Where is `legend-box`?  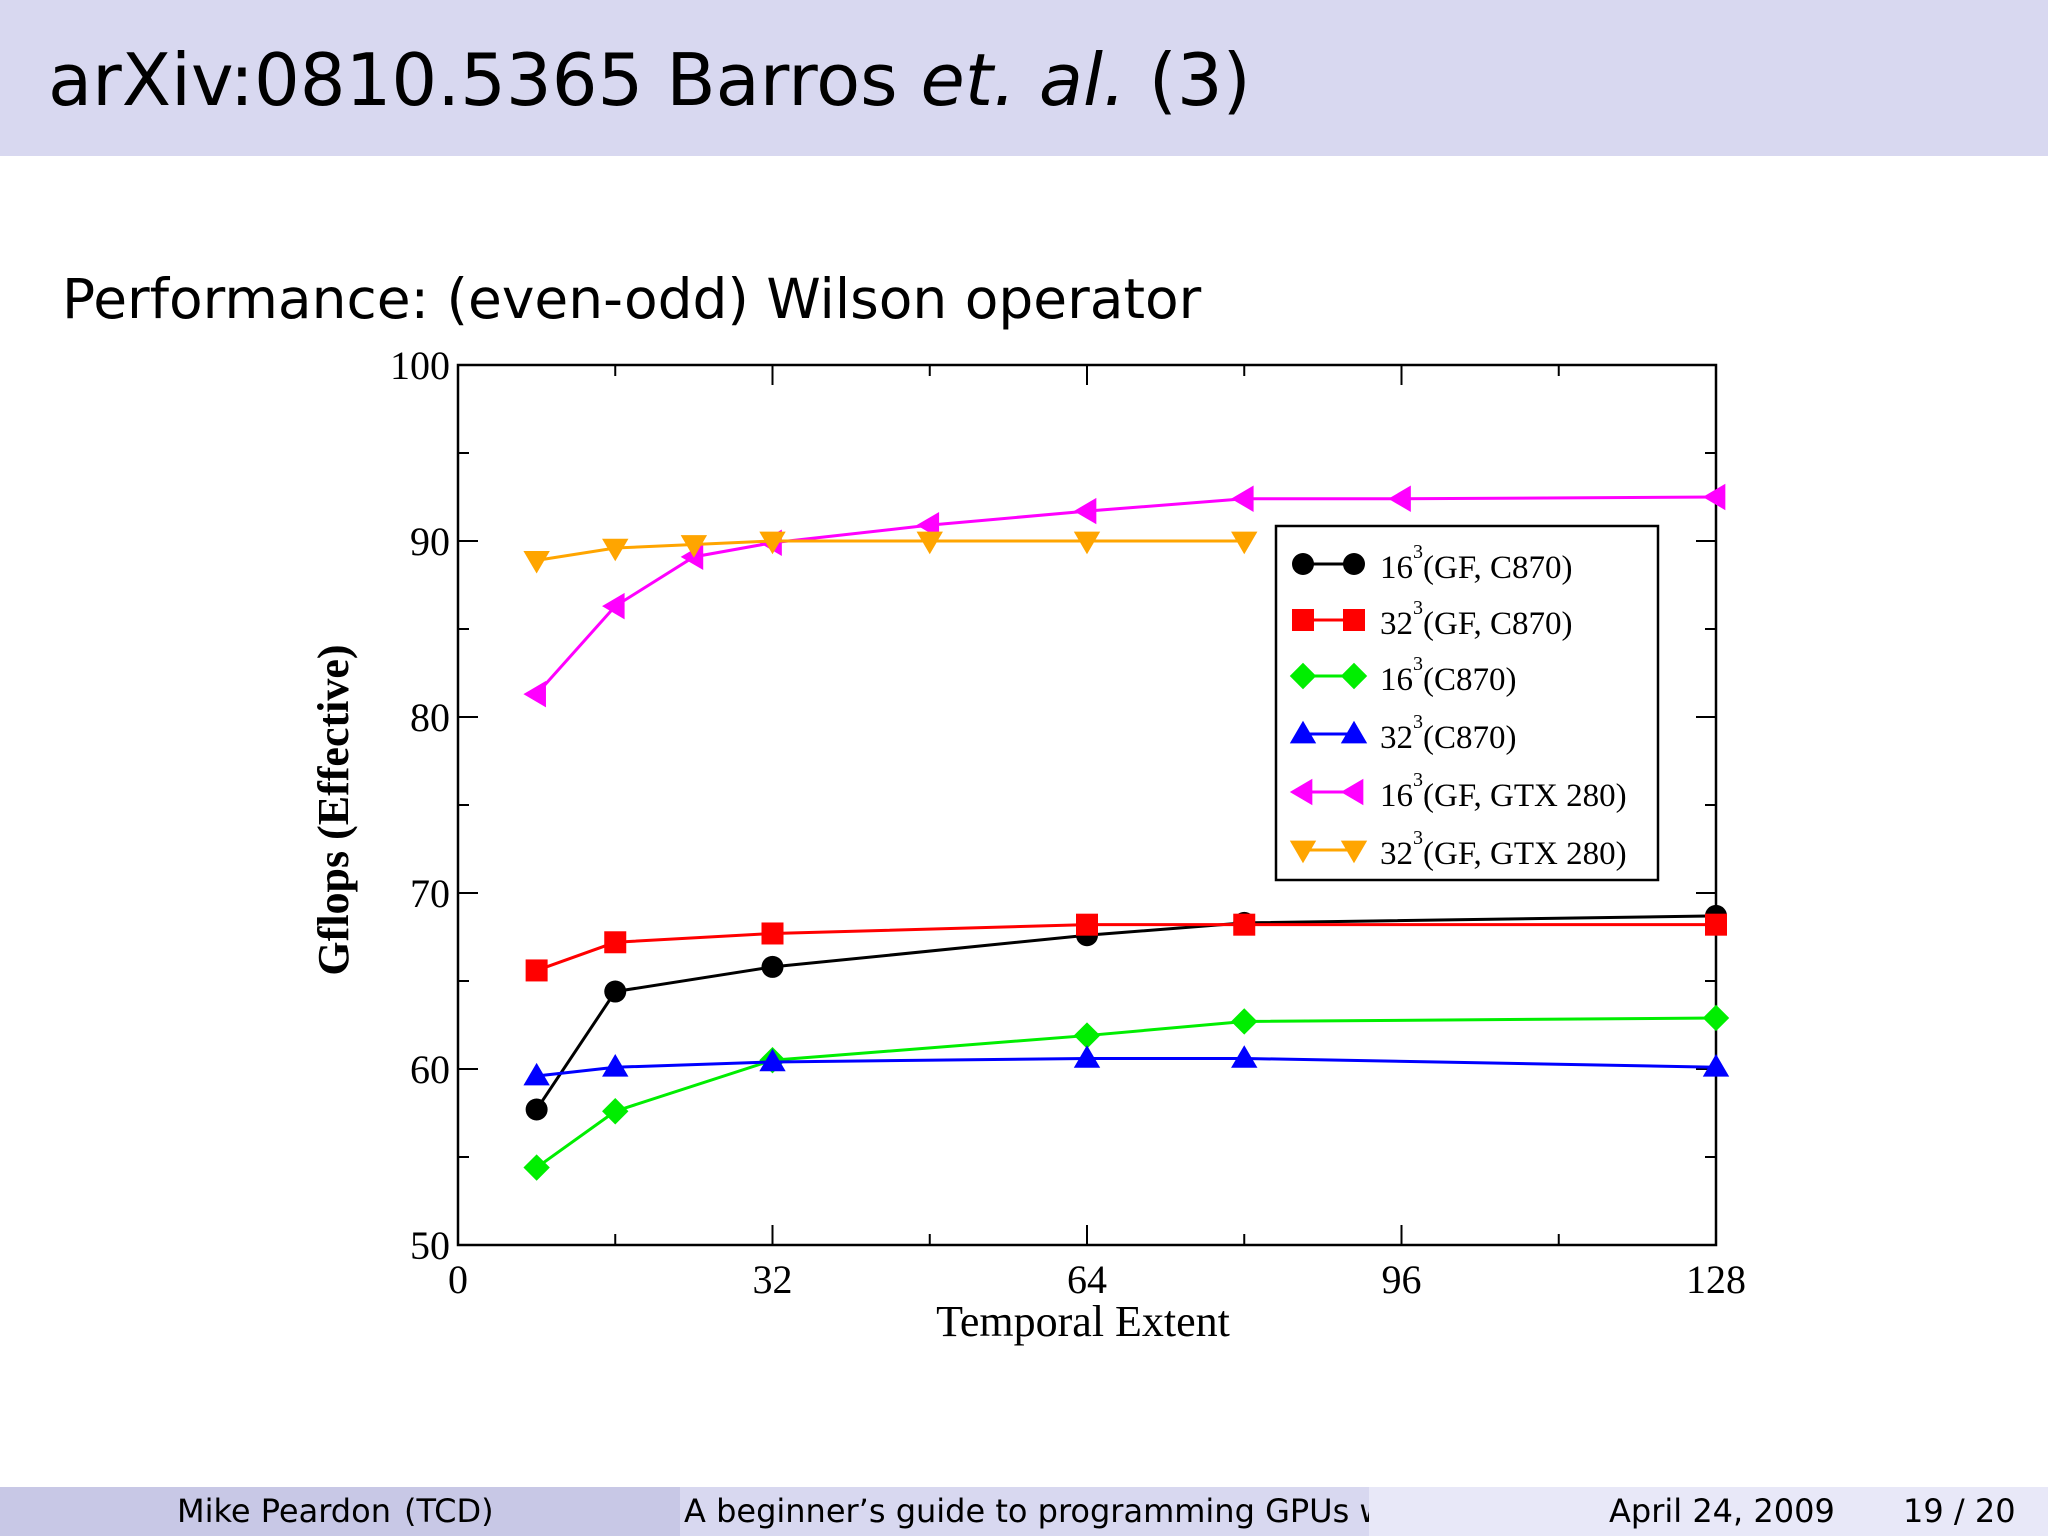
legend-box is located at coordinates (1467, 703).